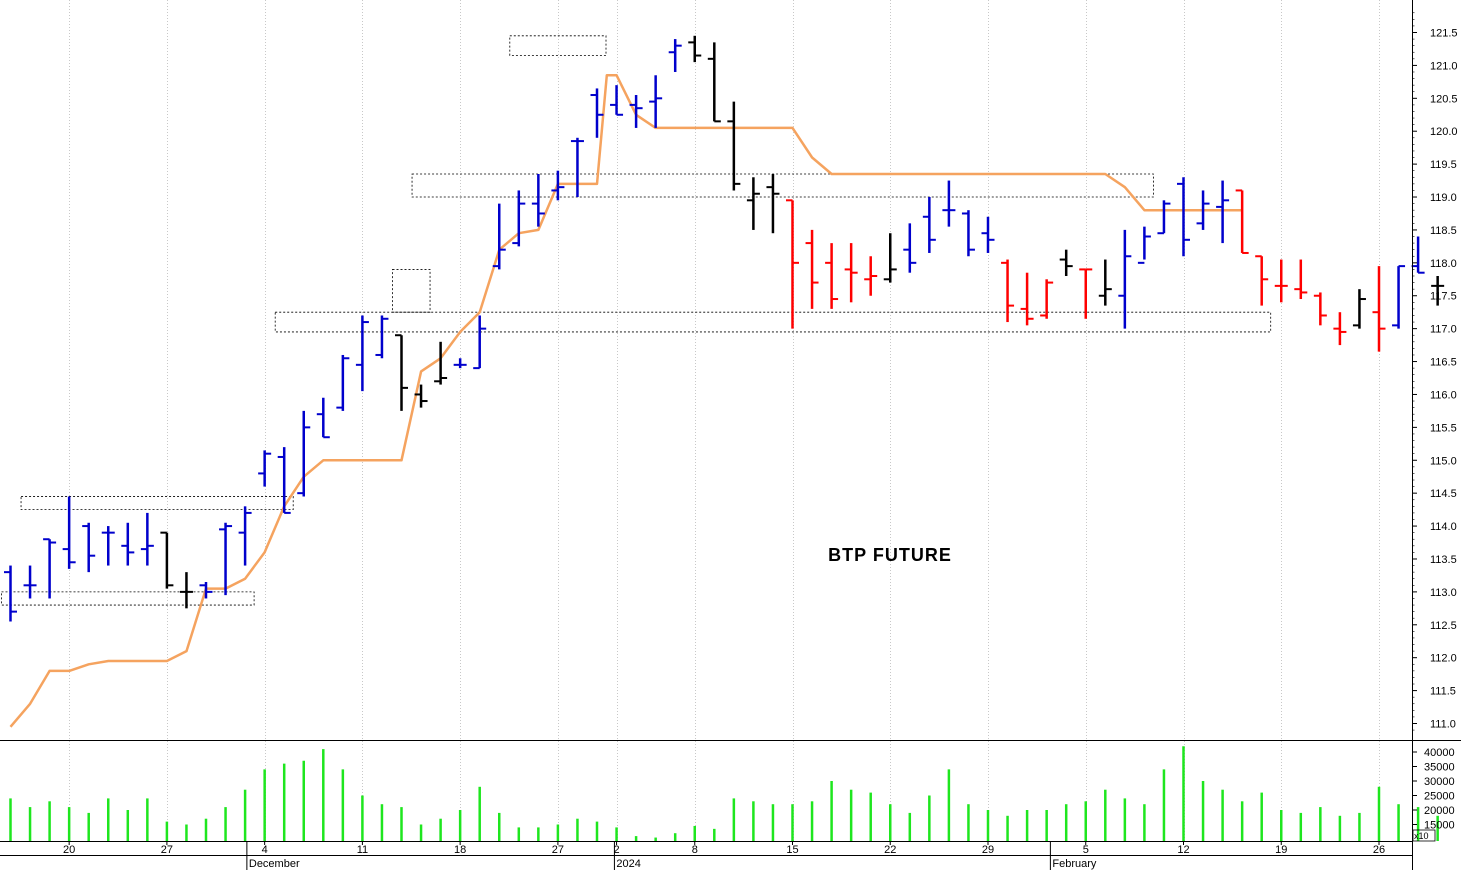 Image resolution: width=1461 pixels, height=870 pixels. I want to click on date-tick-label: 27, so click(167, 850).